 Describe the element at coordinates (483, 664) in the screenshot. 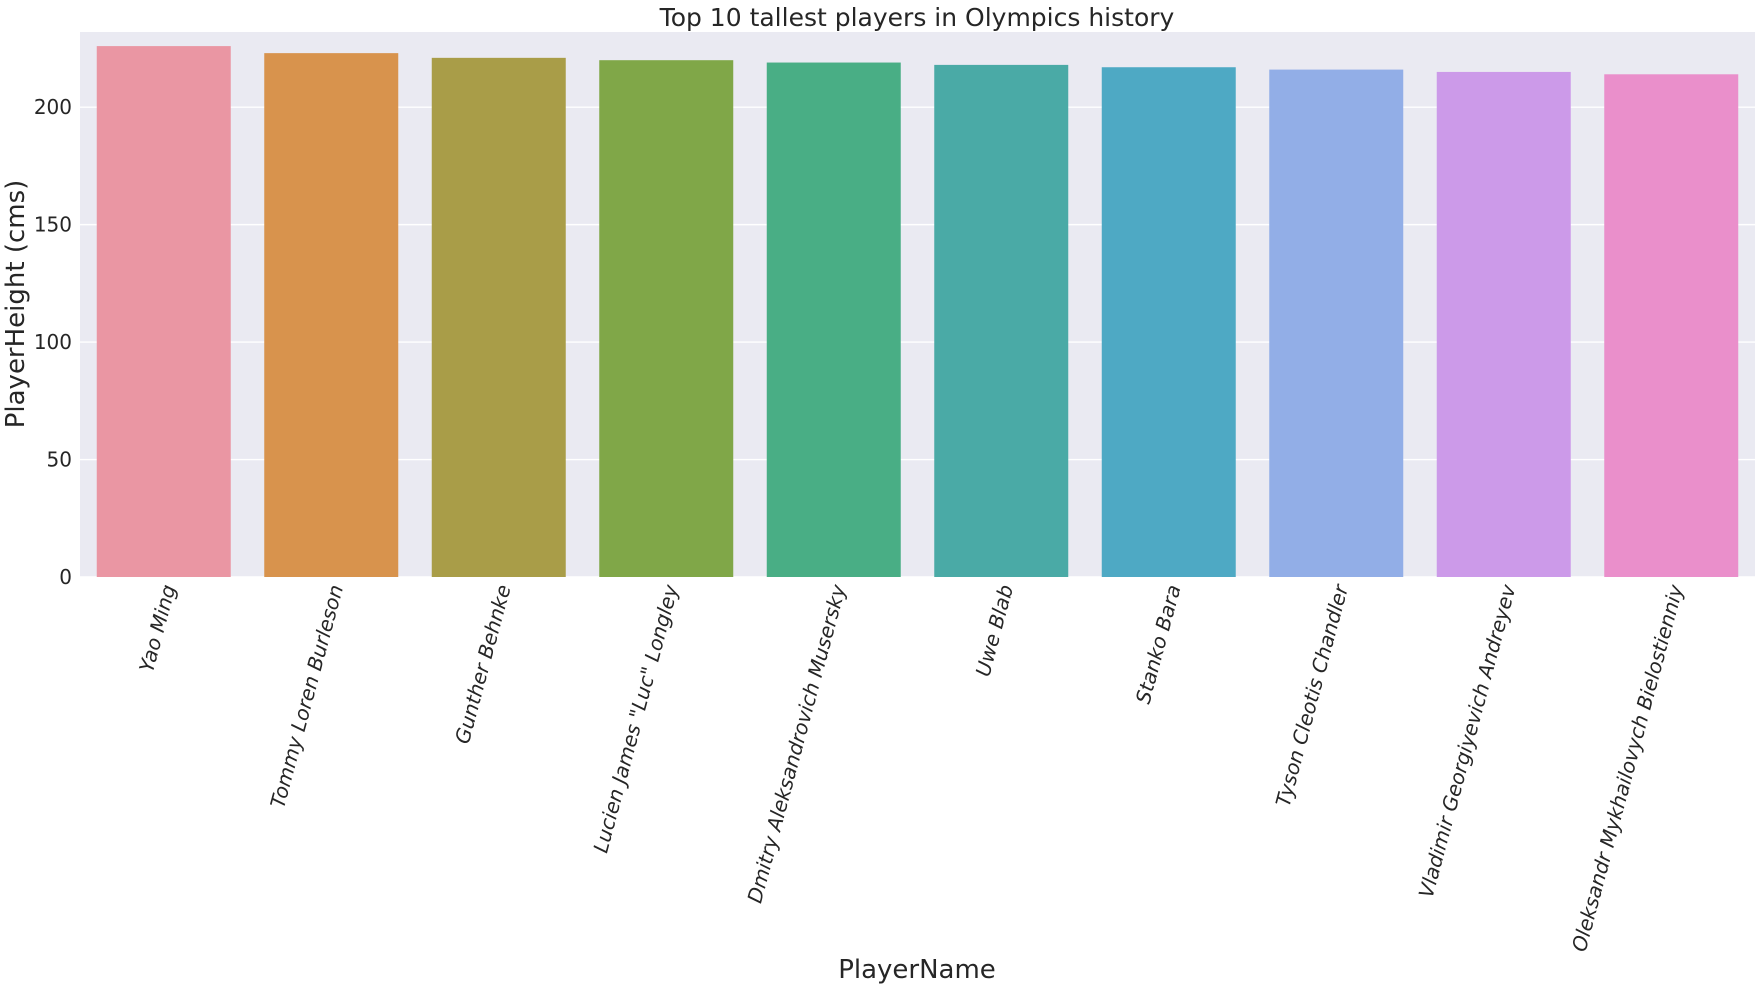

I see `x-tick-label: Gunther Behnke` at that location.